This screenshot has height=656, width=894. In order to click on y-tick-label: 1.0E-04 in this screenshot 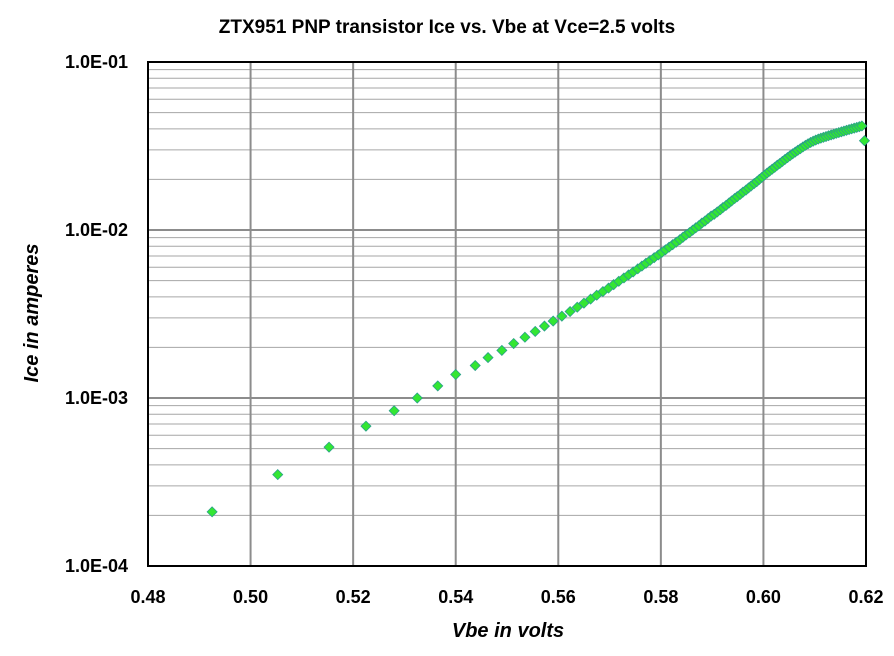, I will do `click(96, 566)`.